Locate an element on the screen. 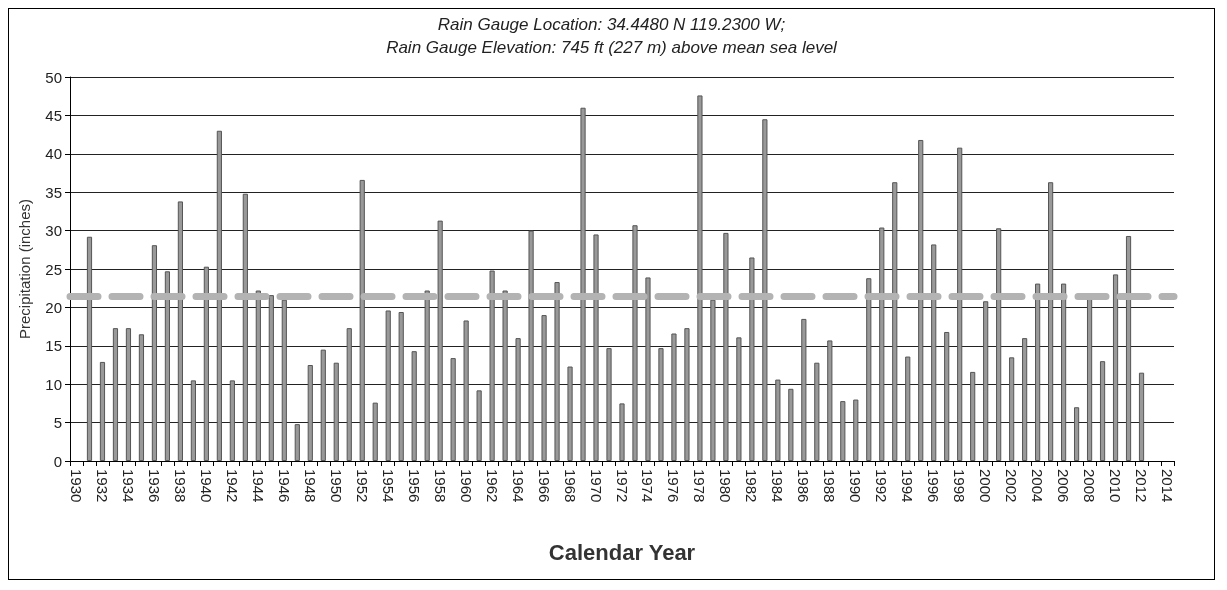 This screenshot has width=1227, height=590. x-tick-label: 1952 is located at coordinates (362, 486).